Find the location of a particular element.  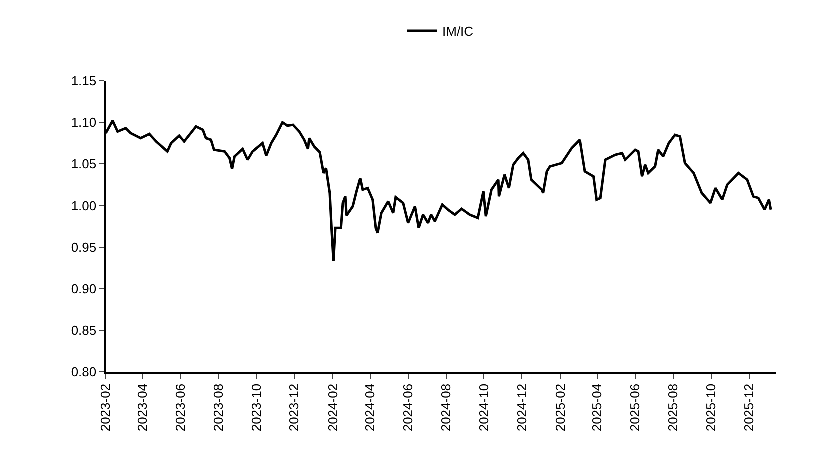

x-tick-label: 2025-10 is located at coordinates (711, 408).